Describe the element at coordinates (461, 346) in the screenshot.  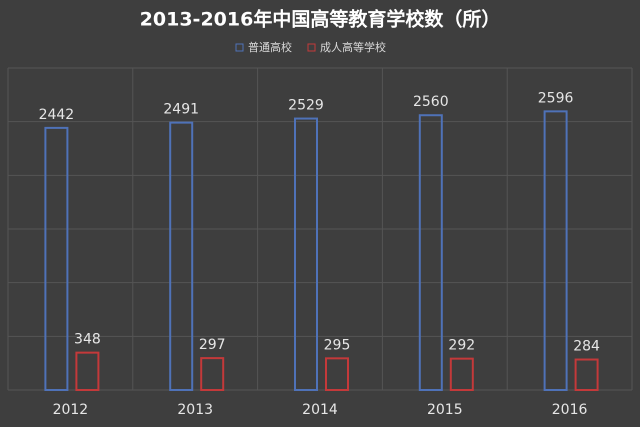
I see `data-label: 292` at that location.